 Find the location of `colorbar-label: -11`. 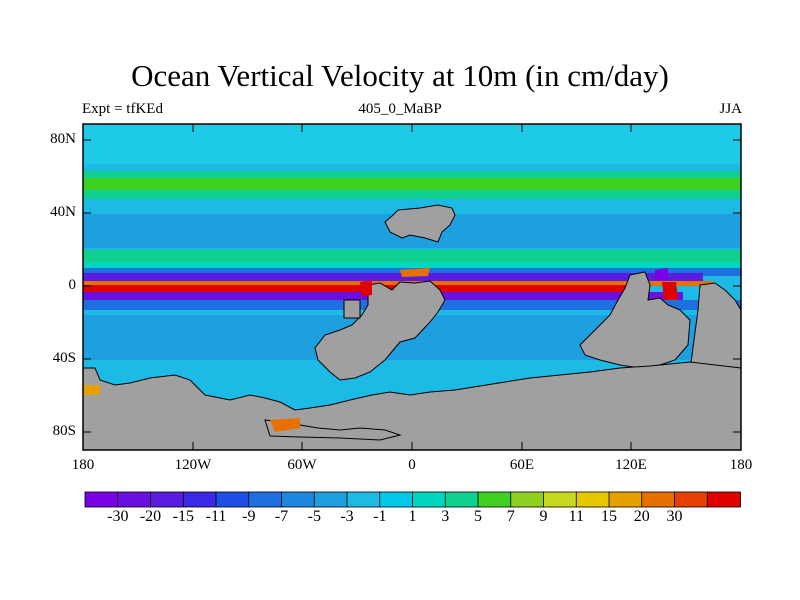

colorbar-label: -11 is located at coordinates (216, 516).